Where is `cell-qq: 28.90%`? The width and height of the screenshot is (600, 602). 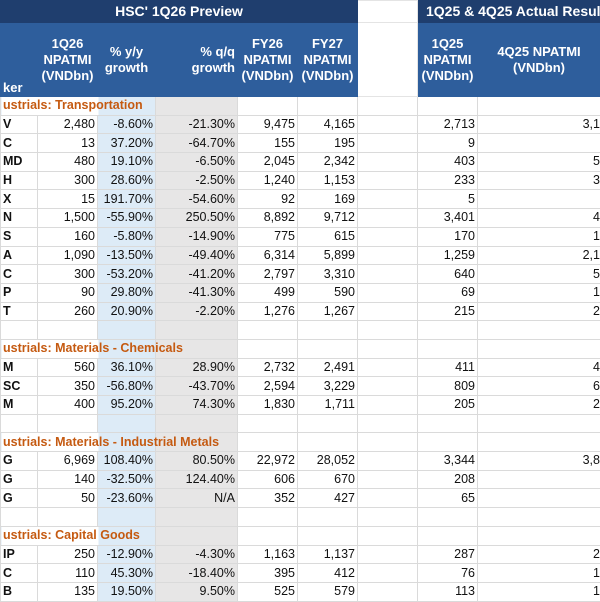 cell-qq: 28.90% is located at coordinates (197, 367).